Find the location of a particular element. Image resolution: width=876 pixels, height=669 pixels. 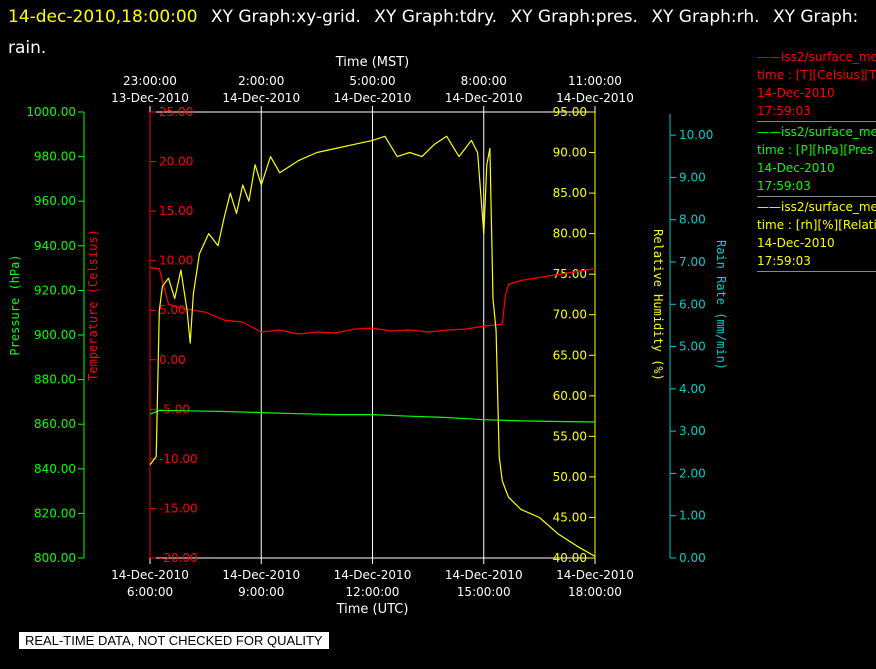

y-tick-label-rain: 10.00 is located at coordinates (696, 135).